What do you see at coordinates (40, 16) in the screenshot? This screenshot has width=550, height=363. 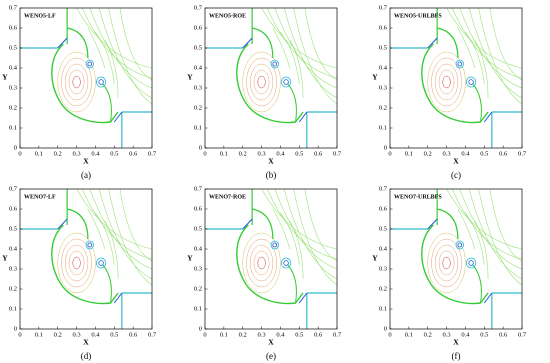 I see `panel-title: WENO5-LF` at bounding box center [40, 16].